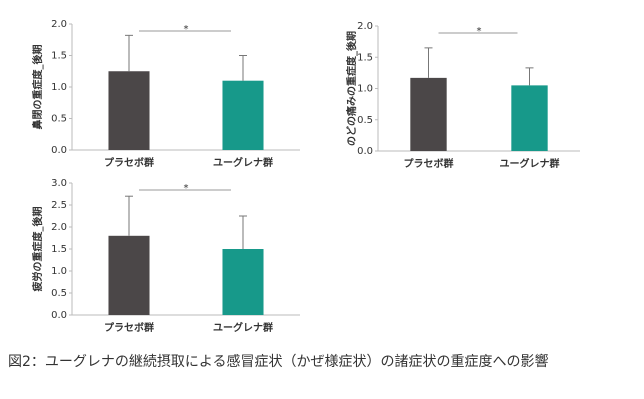 The width and height of the screenshot is (644, 399). What do you see at coordinates (59, 205) in the screenshot?
I see `y-tick-label: 2.5` at bounding box center [59, 205].